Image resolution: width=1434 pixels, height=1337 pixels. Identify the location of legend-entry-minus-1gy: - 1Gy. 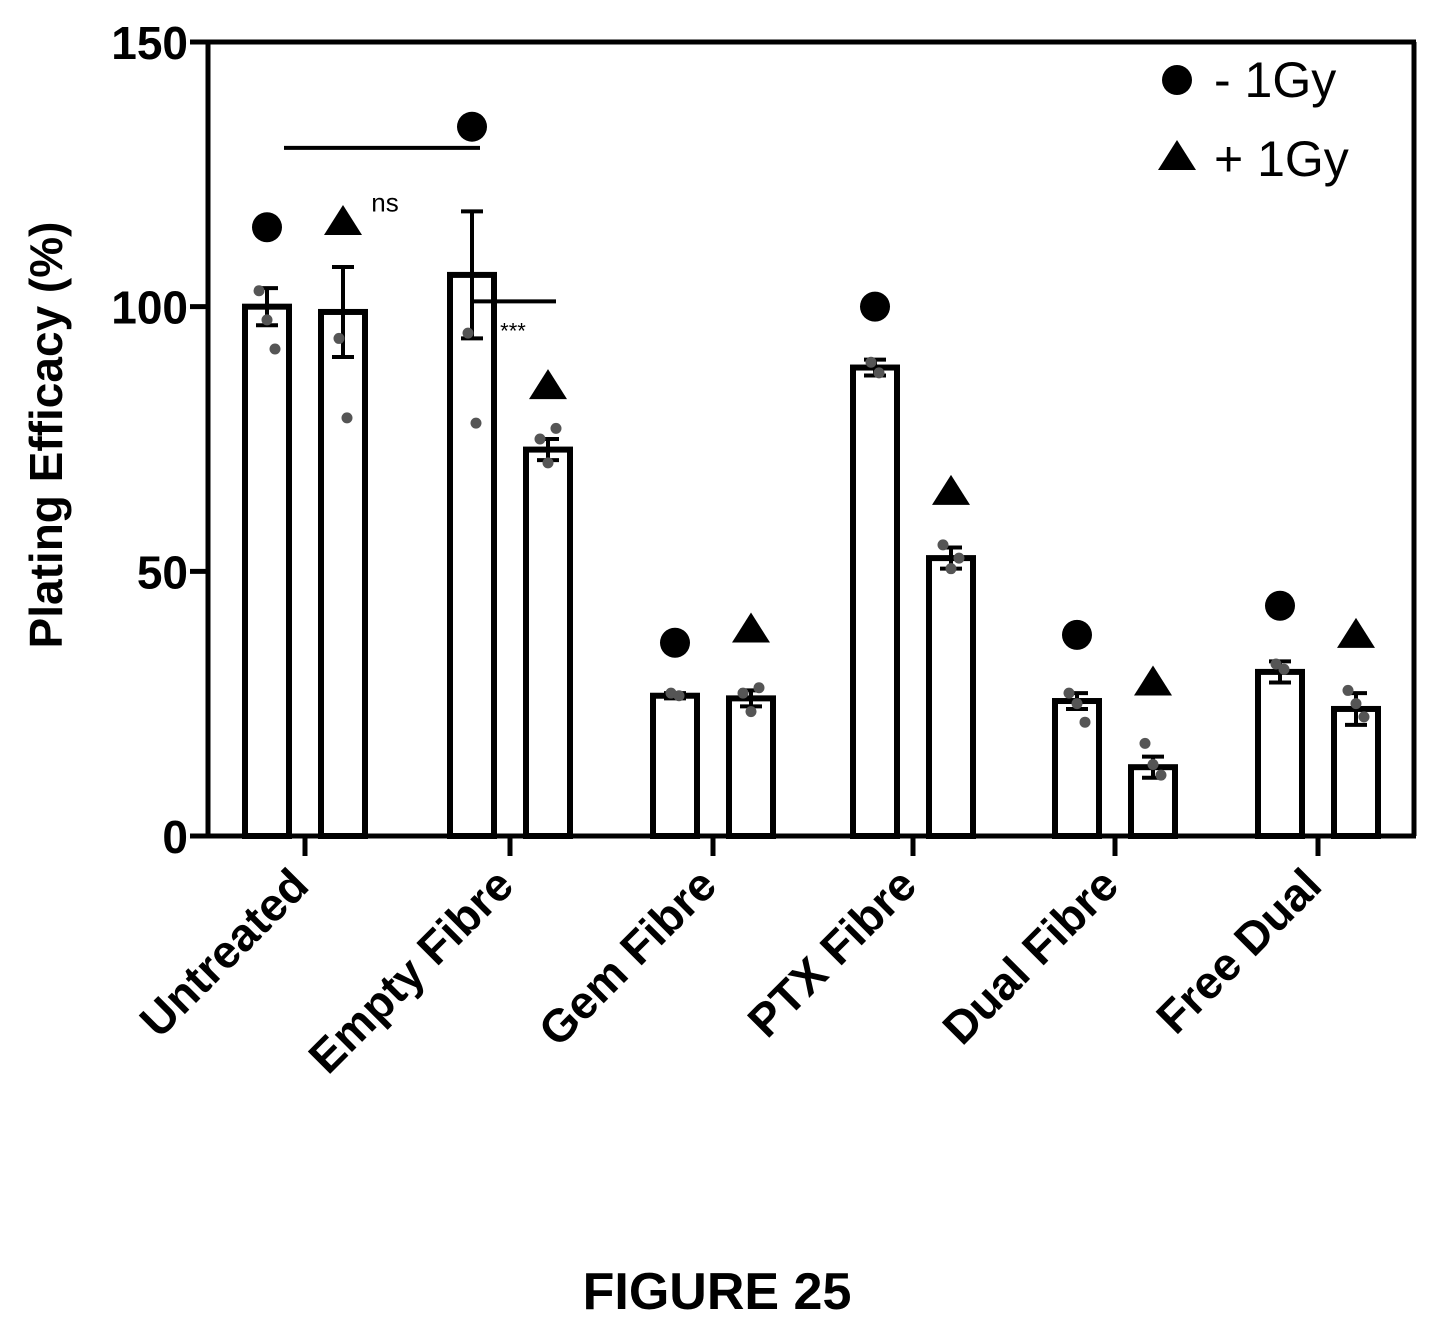
(1275, 80).